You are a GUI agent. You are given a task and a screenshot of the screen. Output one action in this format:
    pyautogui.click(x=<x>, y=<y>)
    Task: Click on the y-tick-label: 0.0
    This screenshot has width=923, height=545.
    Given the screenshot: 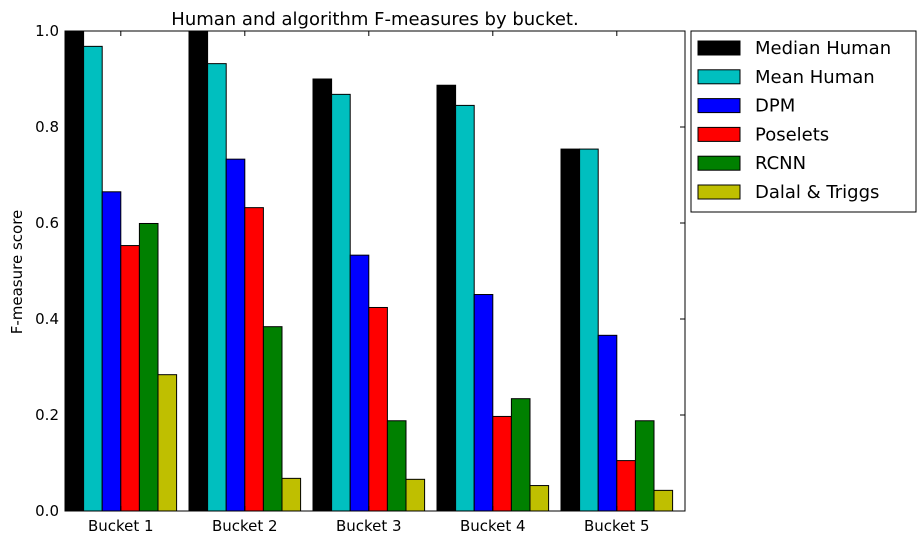 What is the action you would take?
    pyautogui.click(x=47, y=511)
    